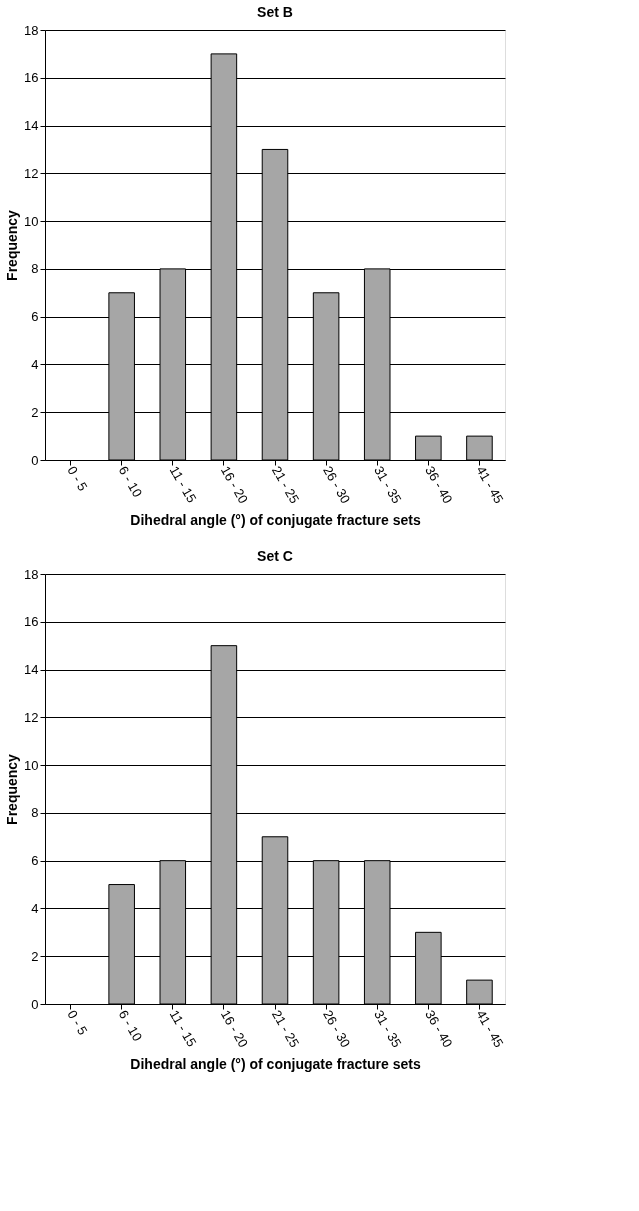 This screenshot has height=1211, width=639. I want to click on chart-title: Set C, so click(275, 556).